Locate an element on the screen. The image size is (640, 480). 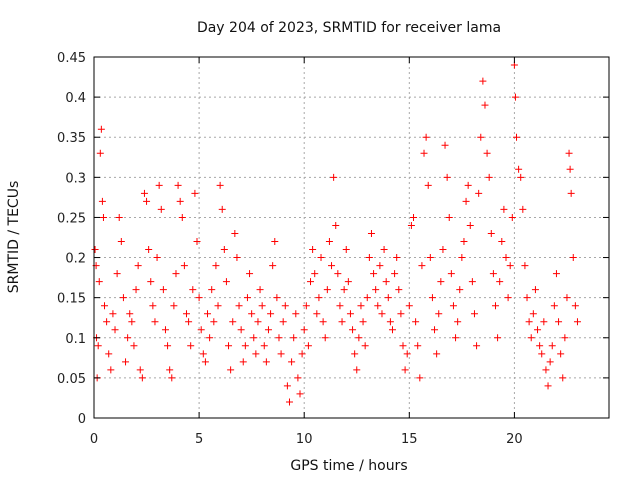
y-tick-label: 0.05 is located at coordinates (71, 379).